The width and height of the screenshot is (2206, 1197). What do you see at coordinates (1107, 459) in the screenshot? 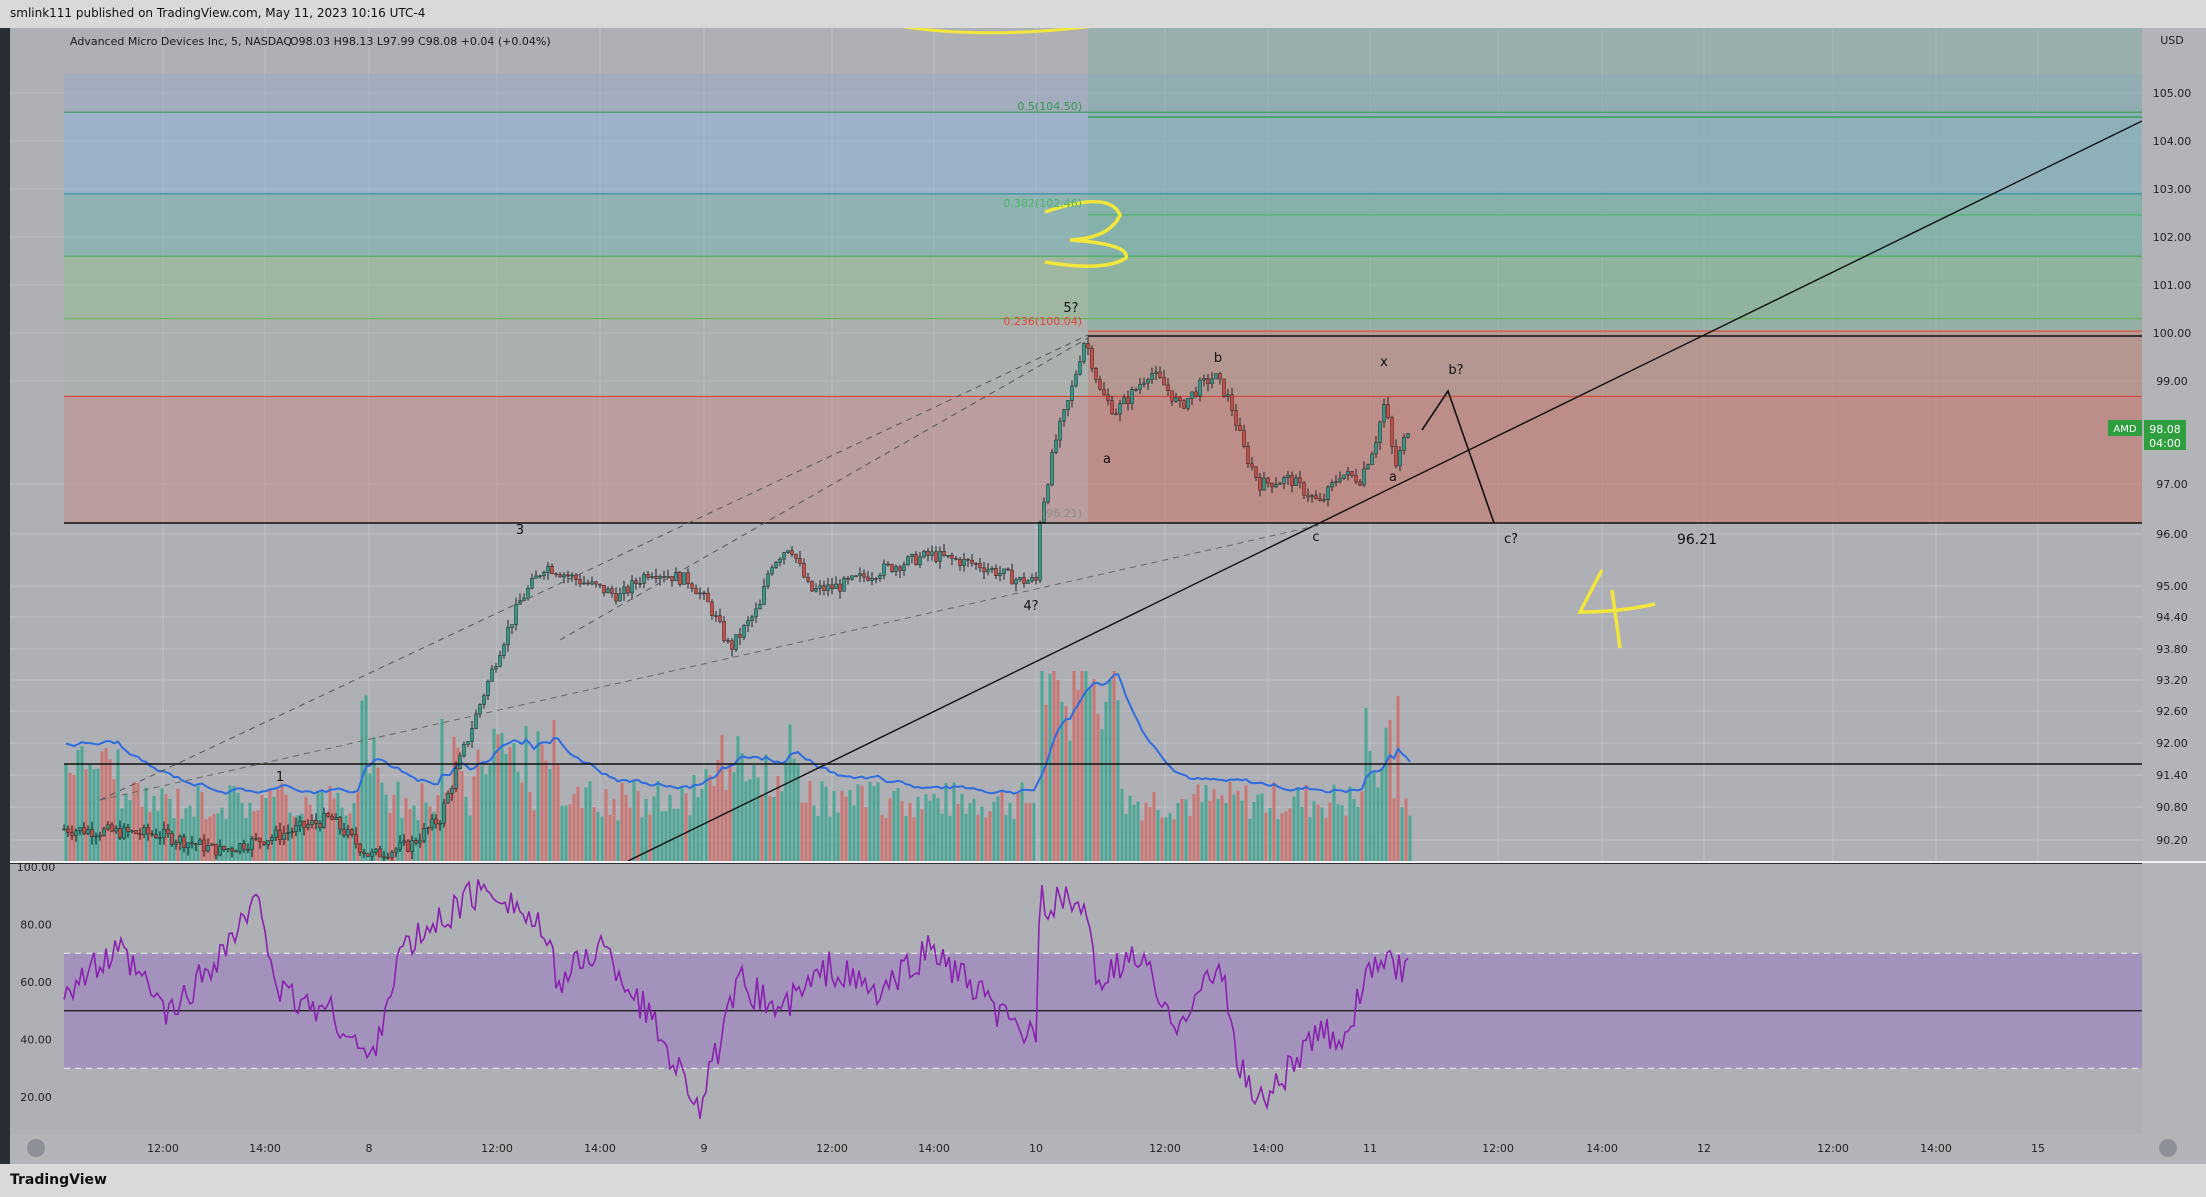
I see `wave-label-a: a` at bounding box center [1107, 459].